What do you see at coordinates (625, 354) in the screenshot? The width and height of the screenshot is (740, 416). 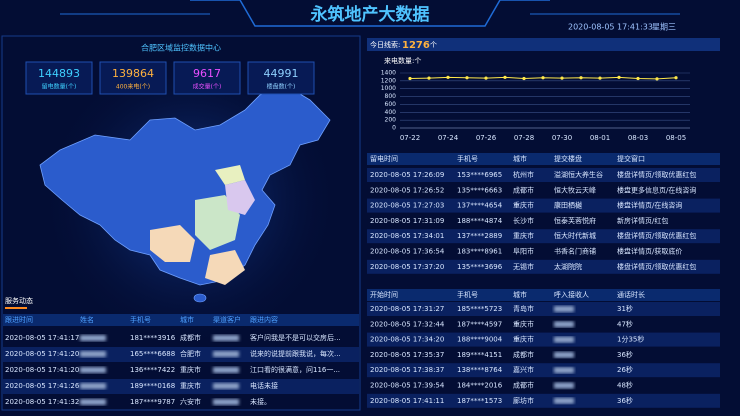 I see `table-cell: 36秒` at bounding box center [625, 354].